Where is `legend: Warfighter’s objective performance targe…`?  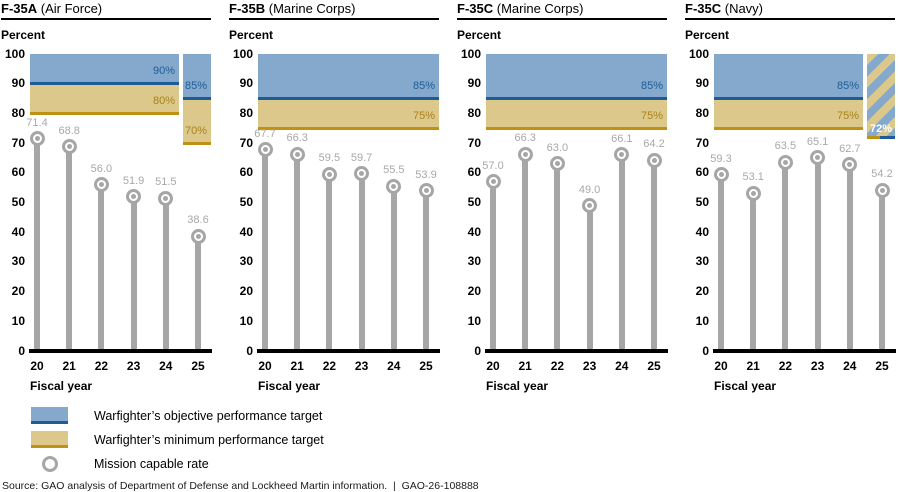
legend: Warfighter’s objective performance targe… is located at coordinates (465, 439).